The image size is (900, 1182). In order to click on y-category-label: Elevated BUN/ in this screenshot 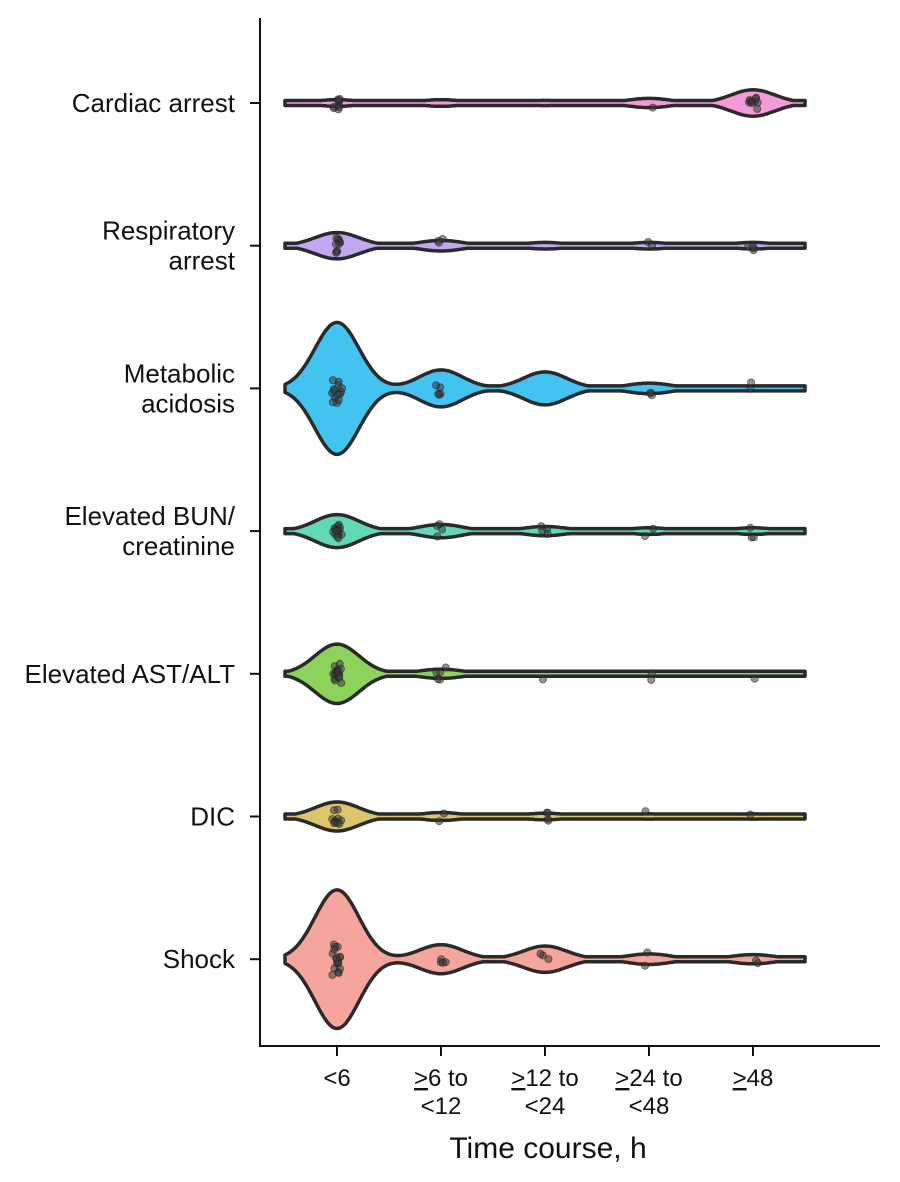, I will do `click(149, 516)`.